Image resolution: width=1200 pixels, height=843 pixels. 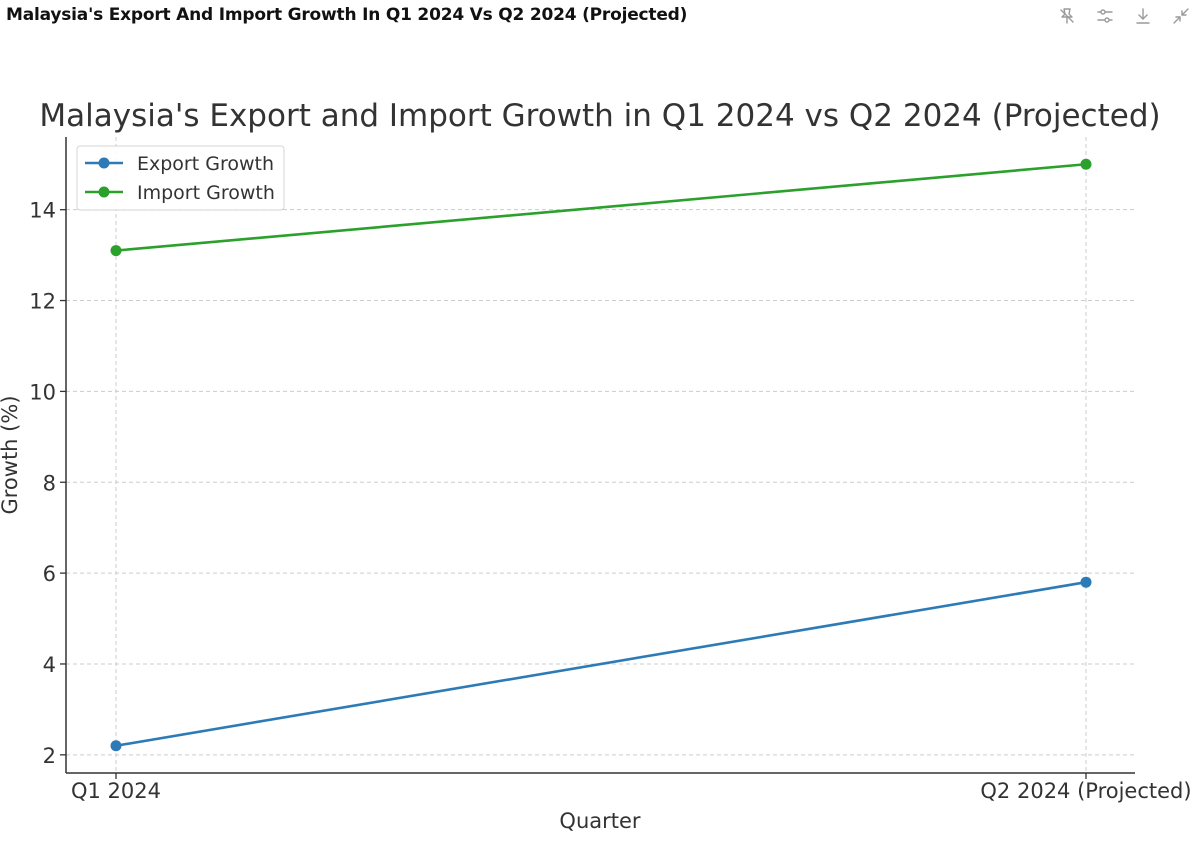 I want to click on y-tick-label: 12, so click(x=42, y=302).